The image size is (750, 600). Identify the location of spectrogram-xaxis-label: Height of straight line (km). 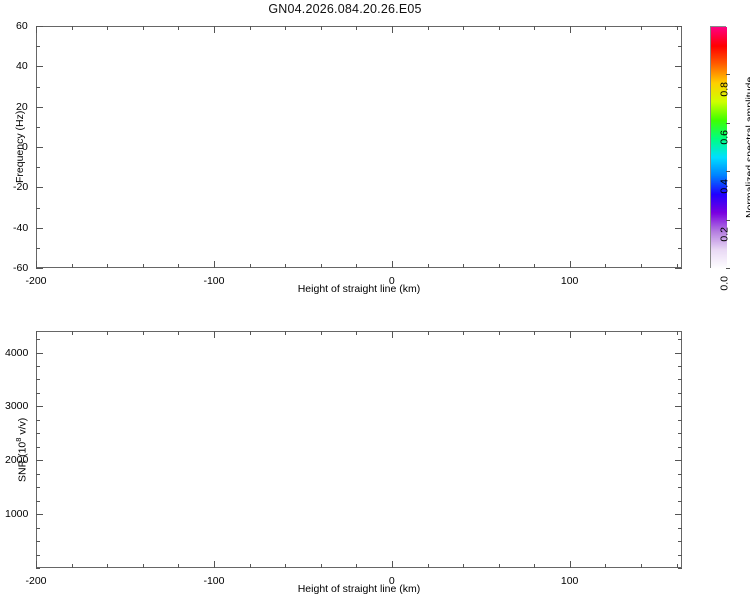
(359, 289).